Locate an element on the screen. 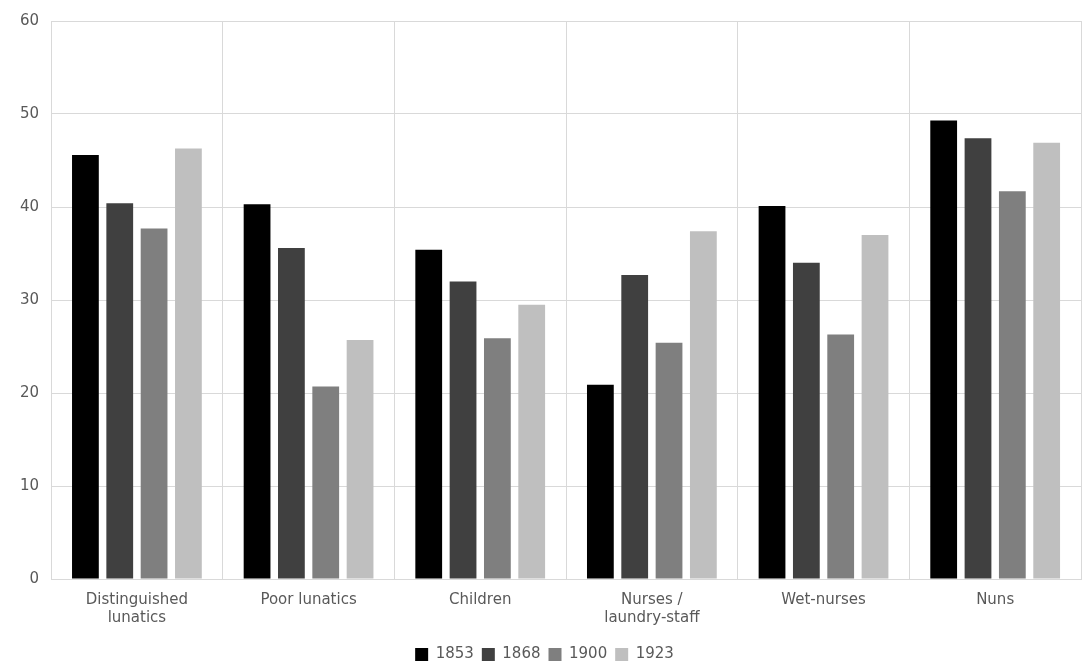 The width and height of the screenshot is (1083, 672). y-tick-label: 10 is located at coordinates (29, 484).